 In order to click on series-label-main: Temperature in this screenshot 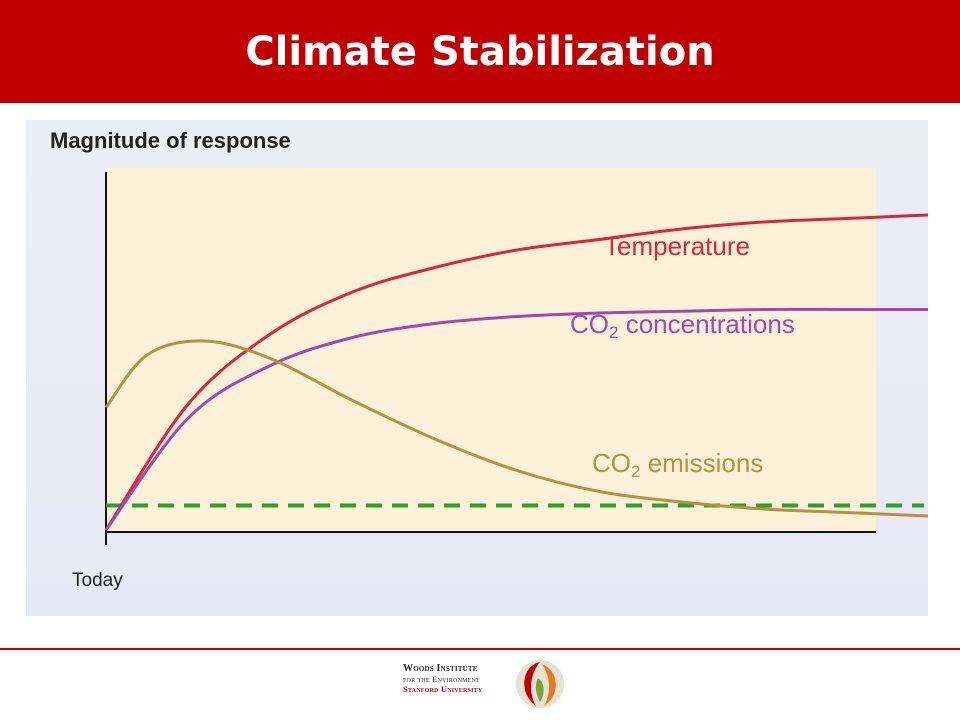, I will do `click(677, 246)`.